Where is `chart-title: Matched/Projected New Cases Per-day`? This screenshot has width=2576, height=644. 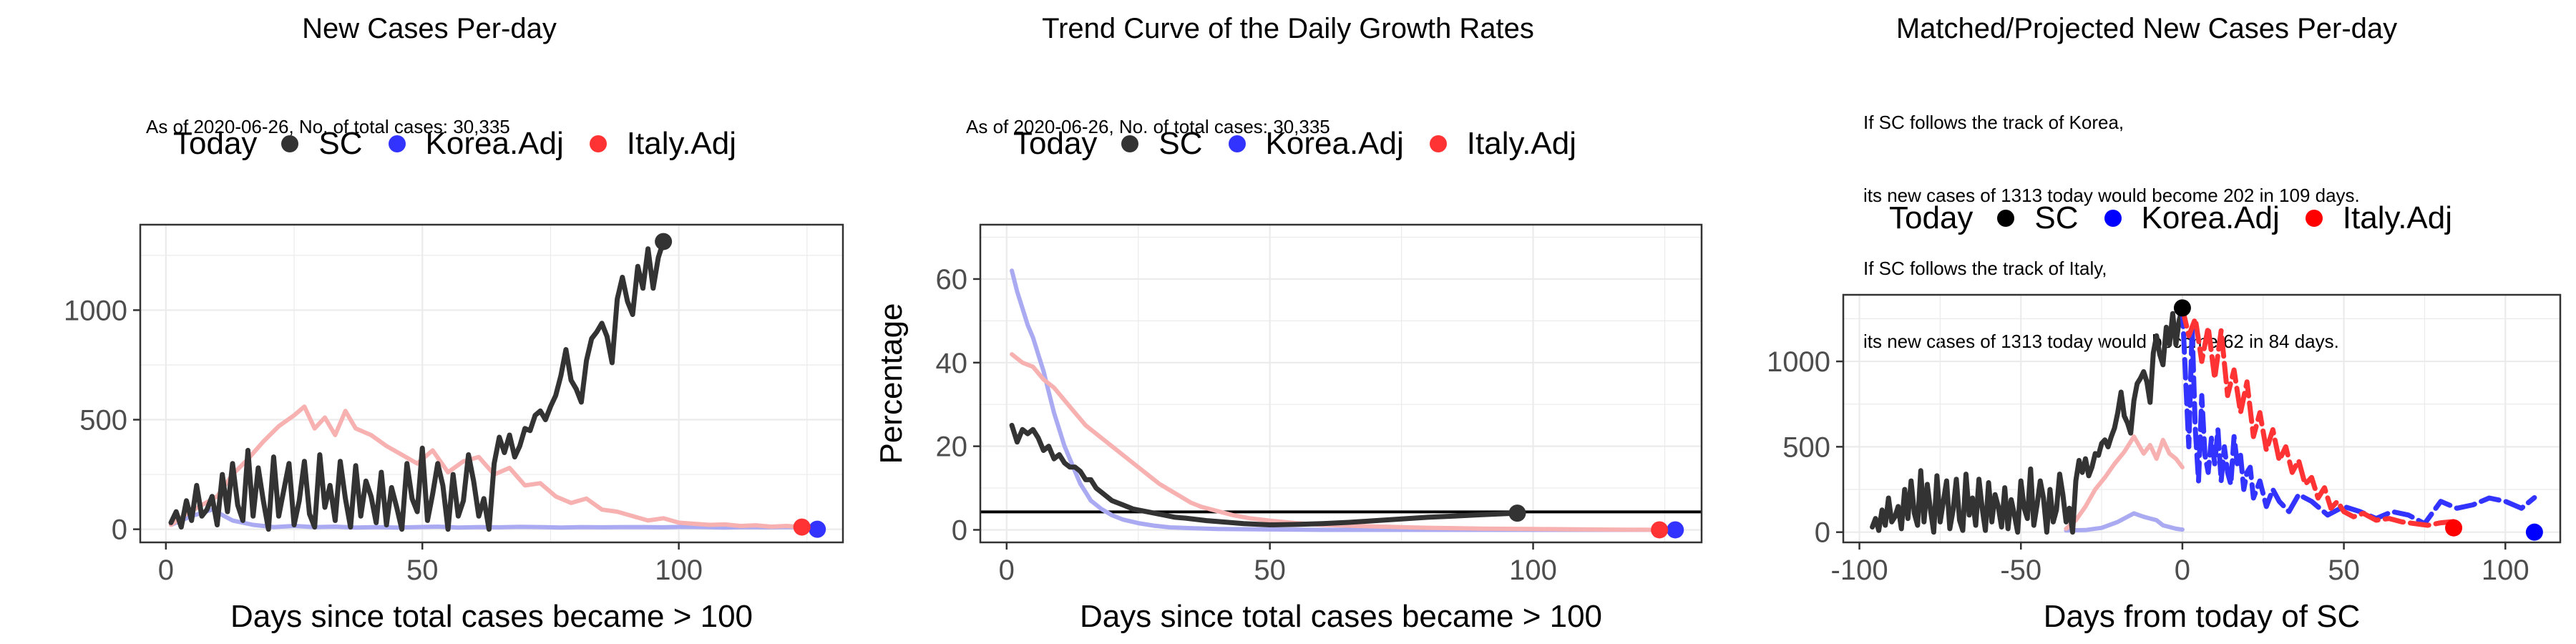 chart-title: Matched/Projected New Cases Per-day is located at coordinates (2147, 28).